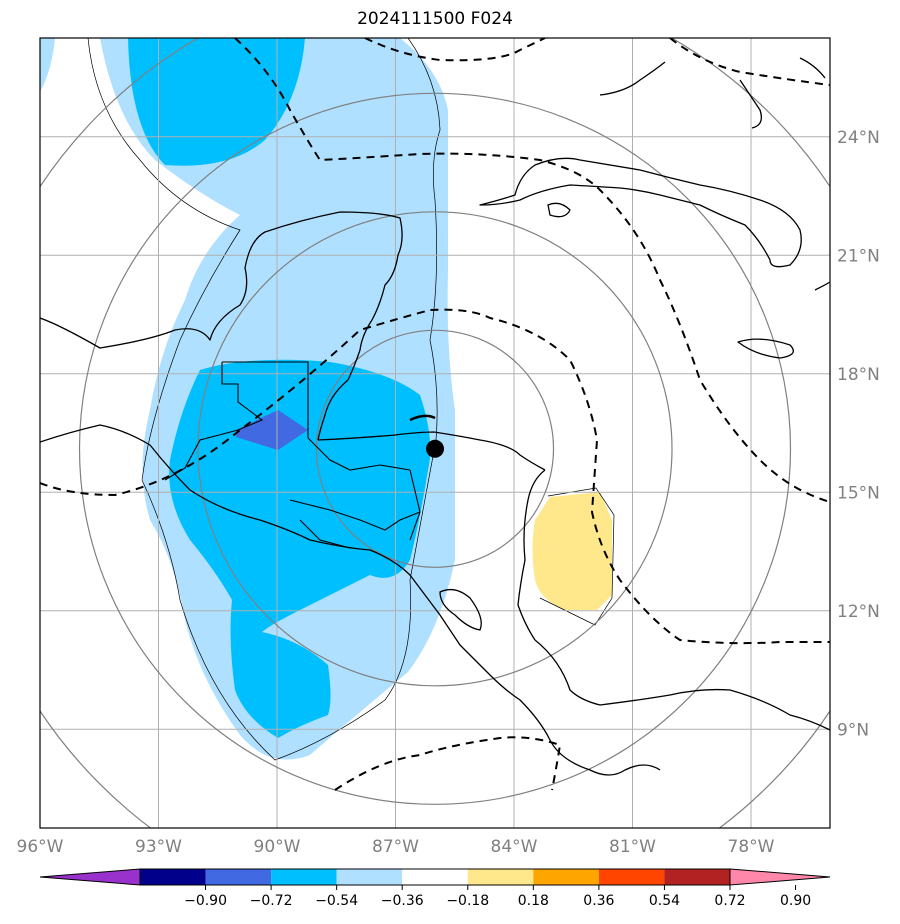 The height and width of the screenshot is (924, 900). I want to click on anomaly-royal-blue-field, so click(272, 430).